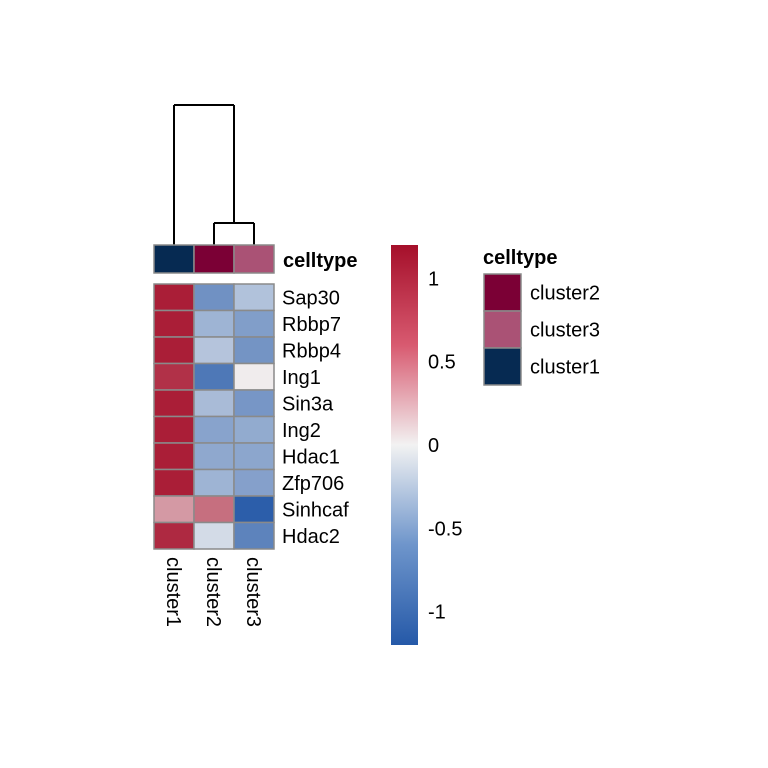 The image size is (768, 768). What do you see at coordinates (308, 404) in the screenshot?
I see `row-label: Sin3a` at bounding box center [308, 404].